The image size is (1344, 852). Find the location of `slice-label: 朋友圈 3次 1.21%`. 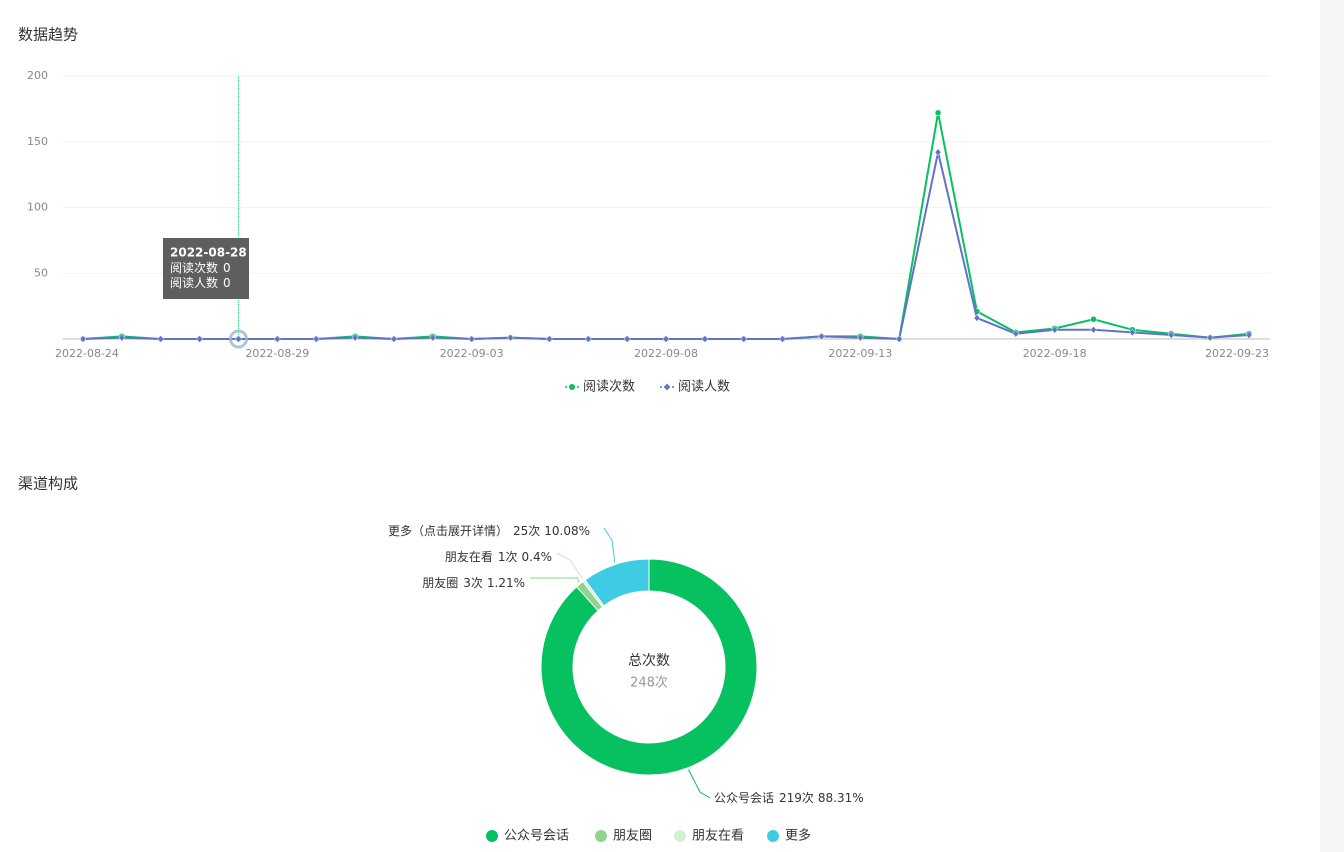

slice-label: 朋友圈 3次 1.21% is located at coordinates (473, 583).